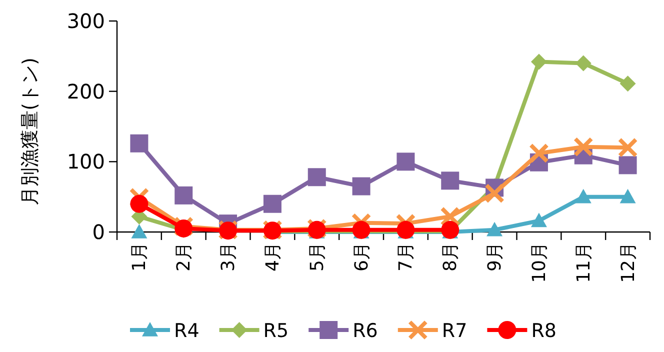 Image resolution: width=664 pixels, height=352 pixels. What do you see at coordinates (276, 331) in the screenshot?
I see `legend-label: R5` at bounding box center [276, 331].